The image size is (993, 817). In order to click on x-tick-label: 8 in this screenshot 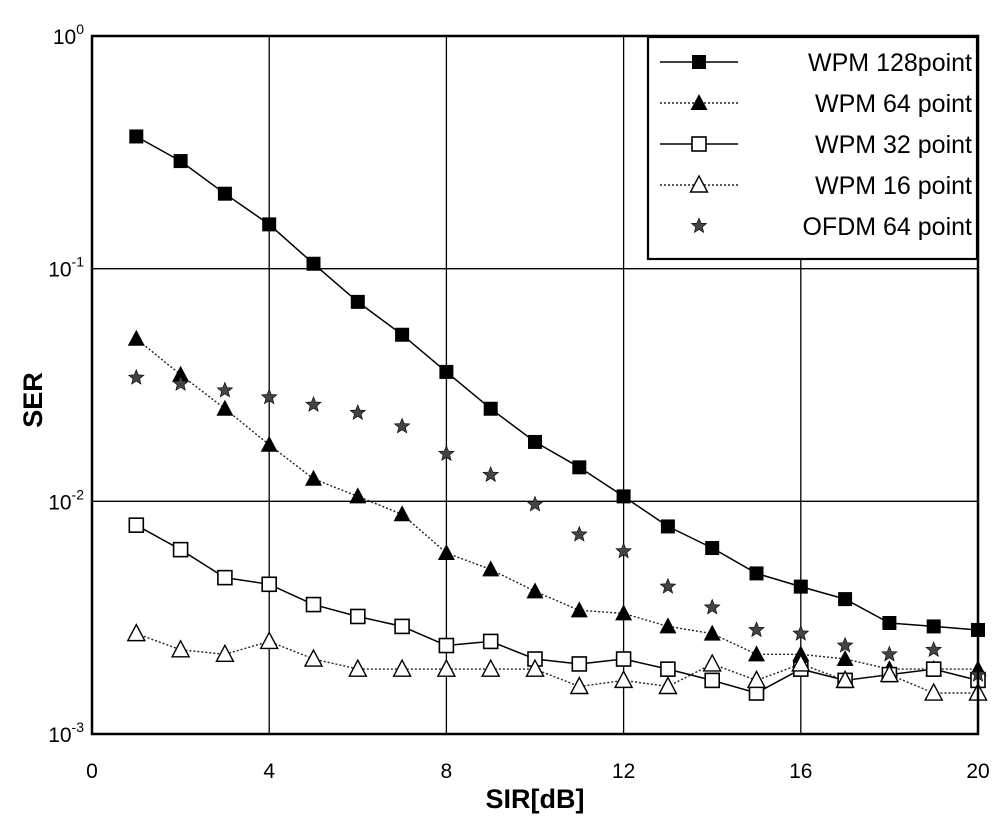, I will do `click(447, 771)`.